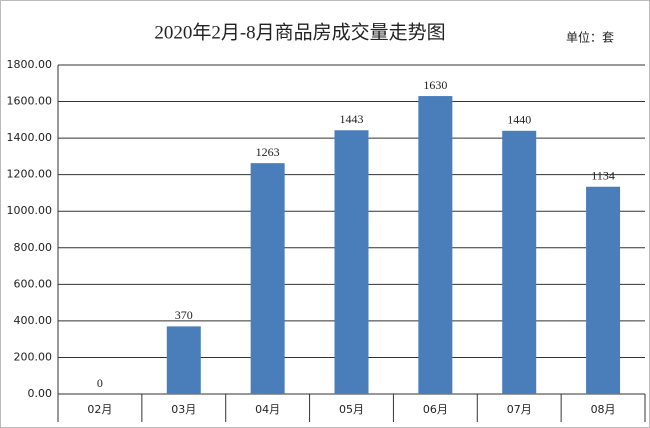 The image size is (650, 428). What do you see at coordinates (267, 409) in the screenshot?
I see `x-tick-label: 04月` at bounding box center [267, 409].